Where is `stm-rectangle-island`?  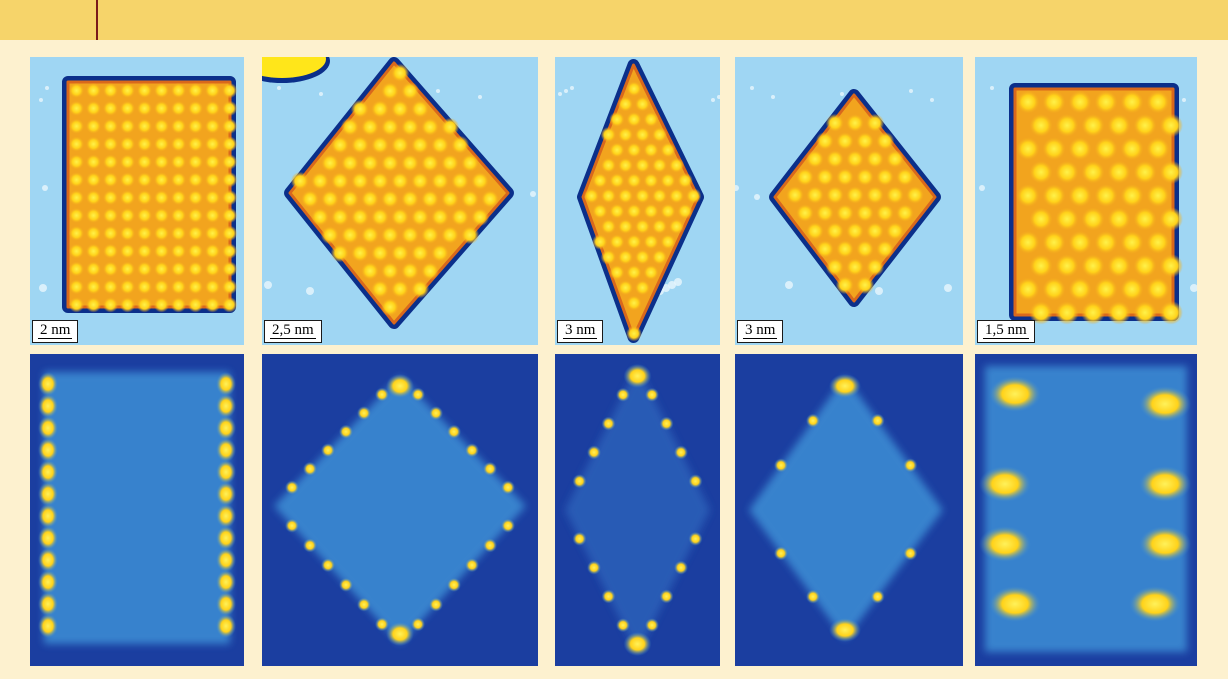
stm-rectangle-island is located at coordinates (137, 201).